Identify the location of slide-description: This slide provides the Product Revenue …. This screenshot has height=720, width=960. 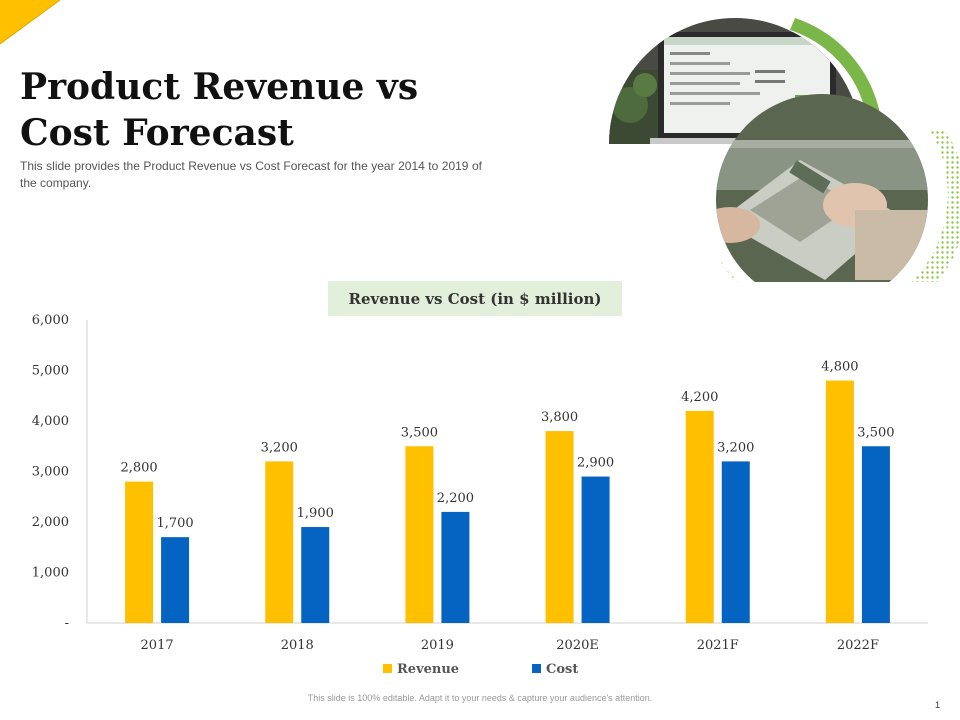
(251, 174).